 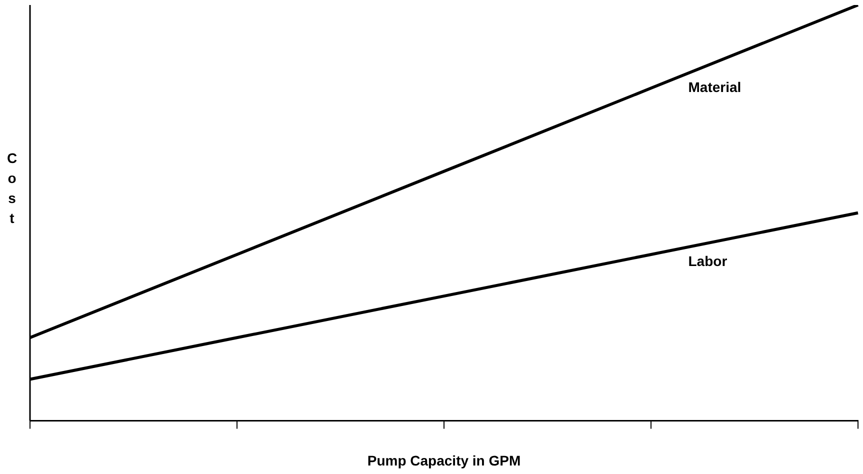 What do you see at coordinates (708, 260) in the screenshot?
I see `series-label: Labor` at bounding box center [708, 260].